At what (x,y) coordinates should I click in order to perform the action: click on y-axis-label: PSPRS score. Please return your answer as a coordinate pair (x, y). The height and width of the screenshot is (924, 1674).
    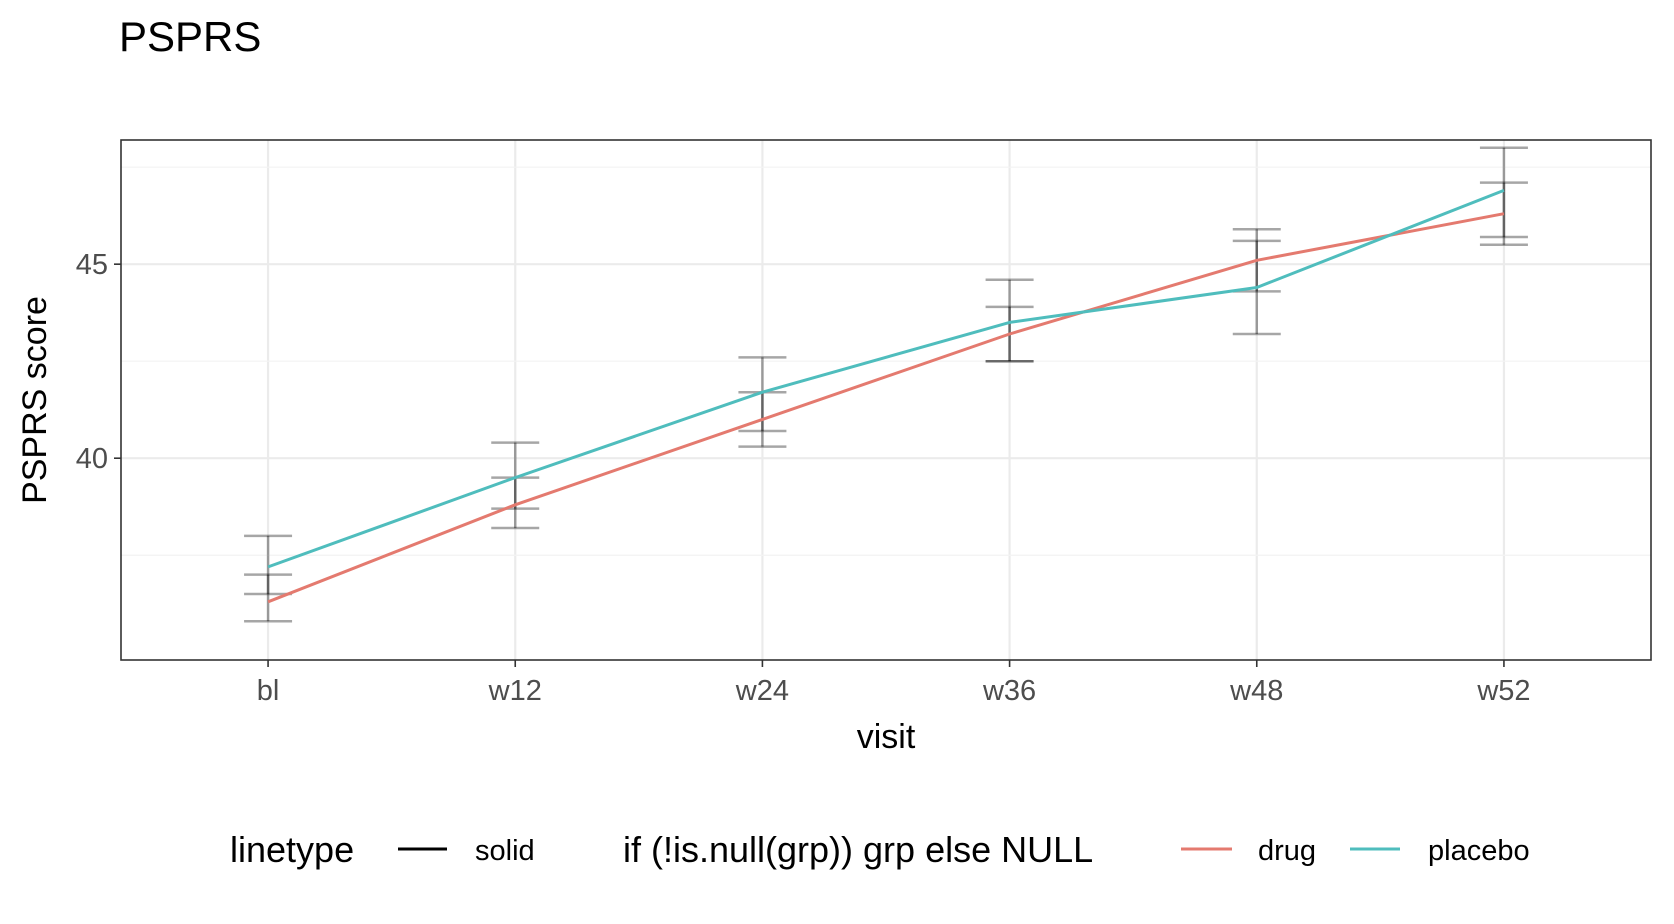
    Looking at the image, I should click on (35, 400).